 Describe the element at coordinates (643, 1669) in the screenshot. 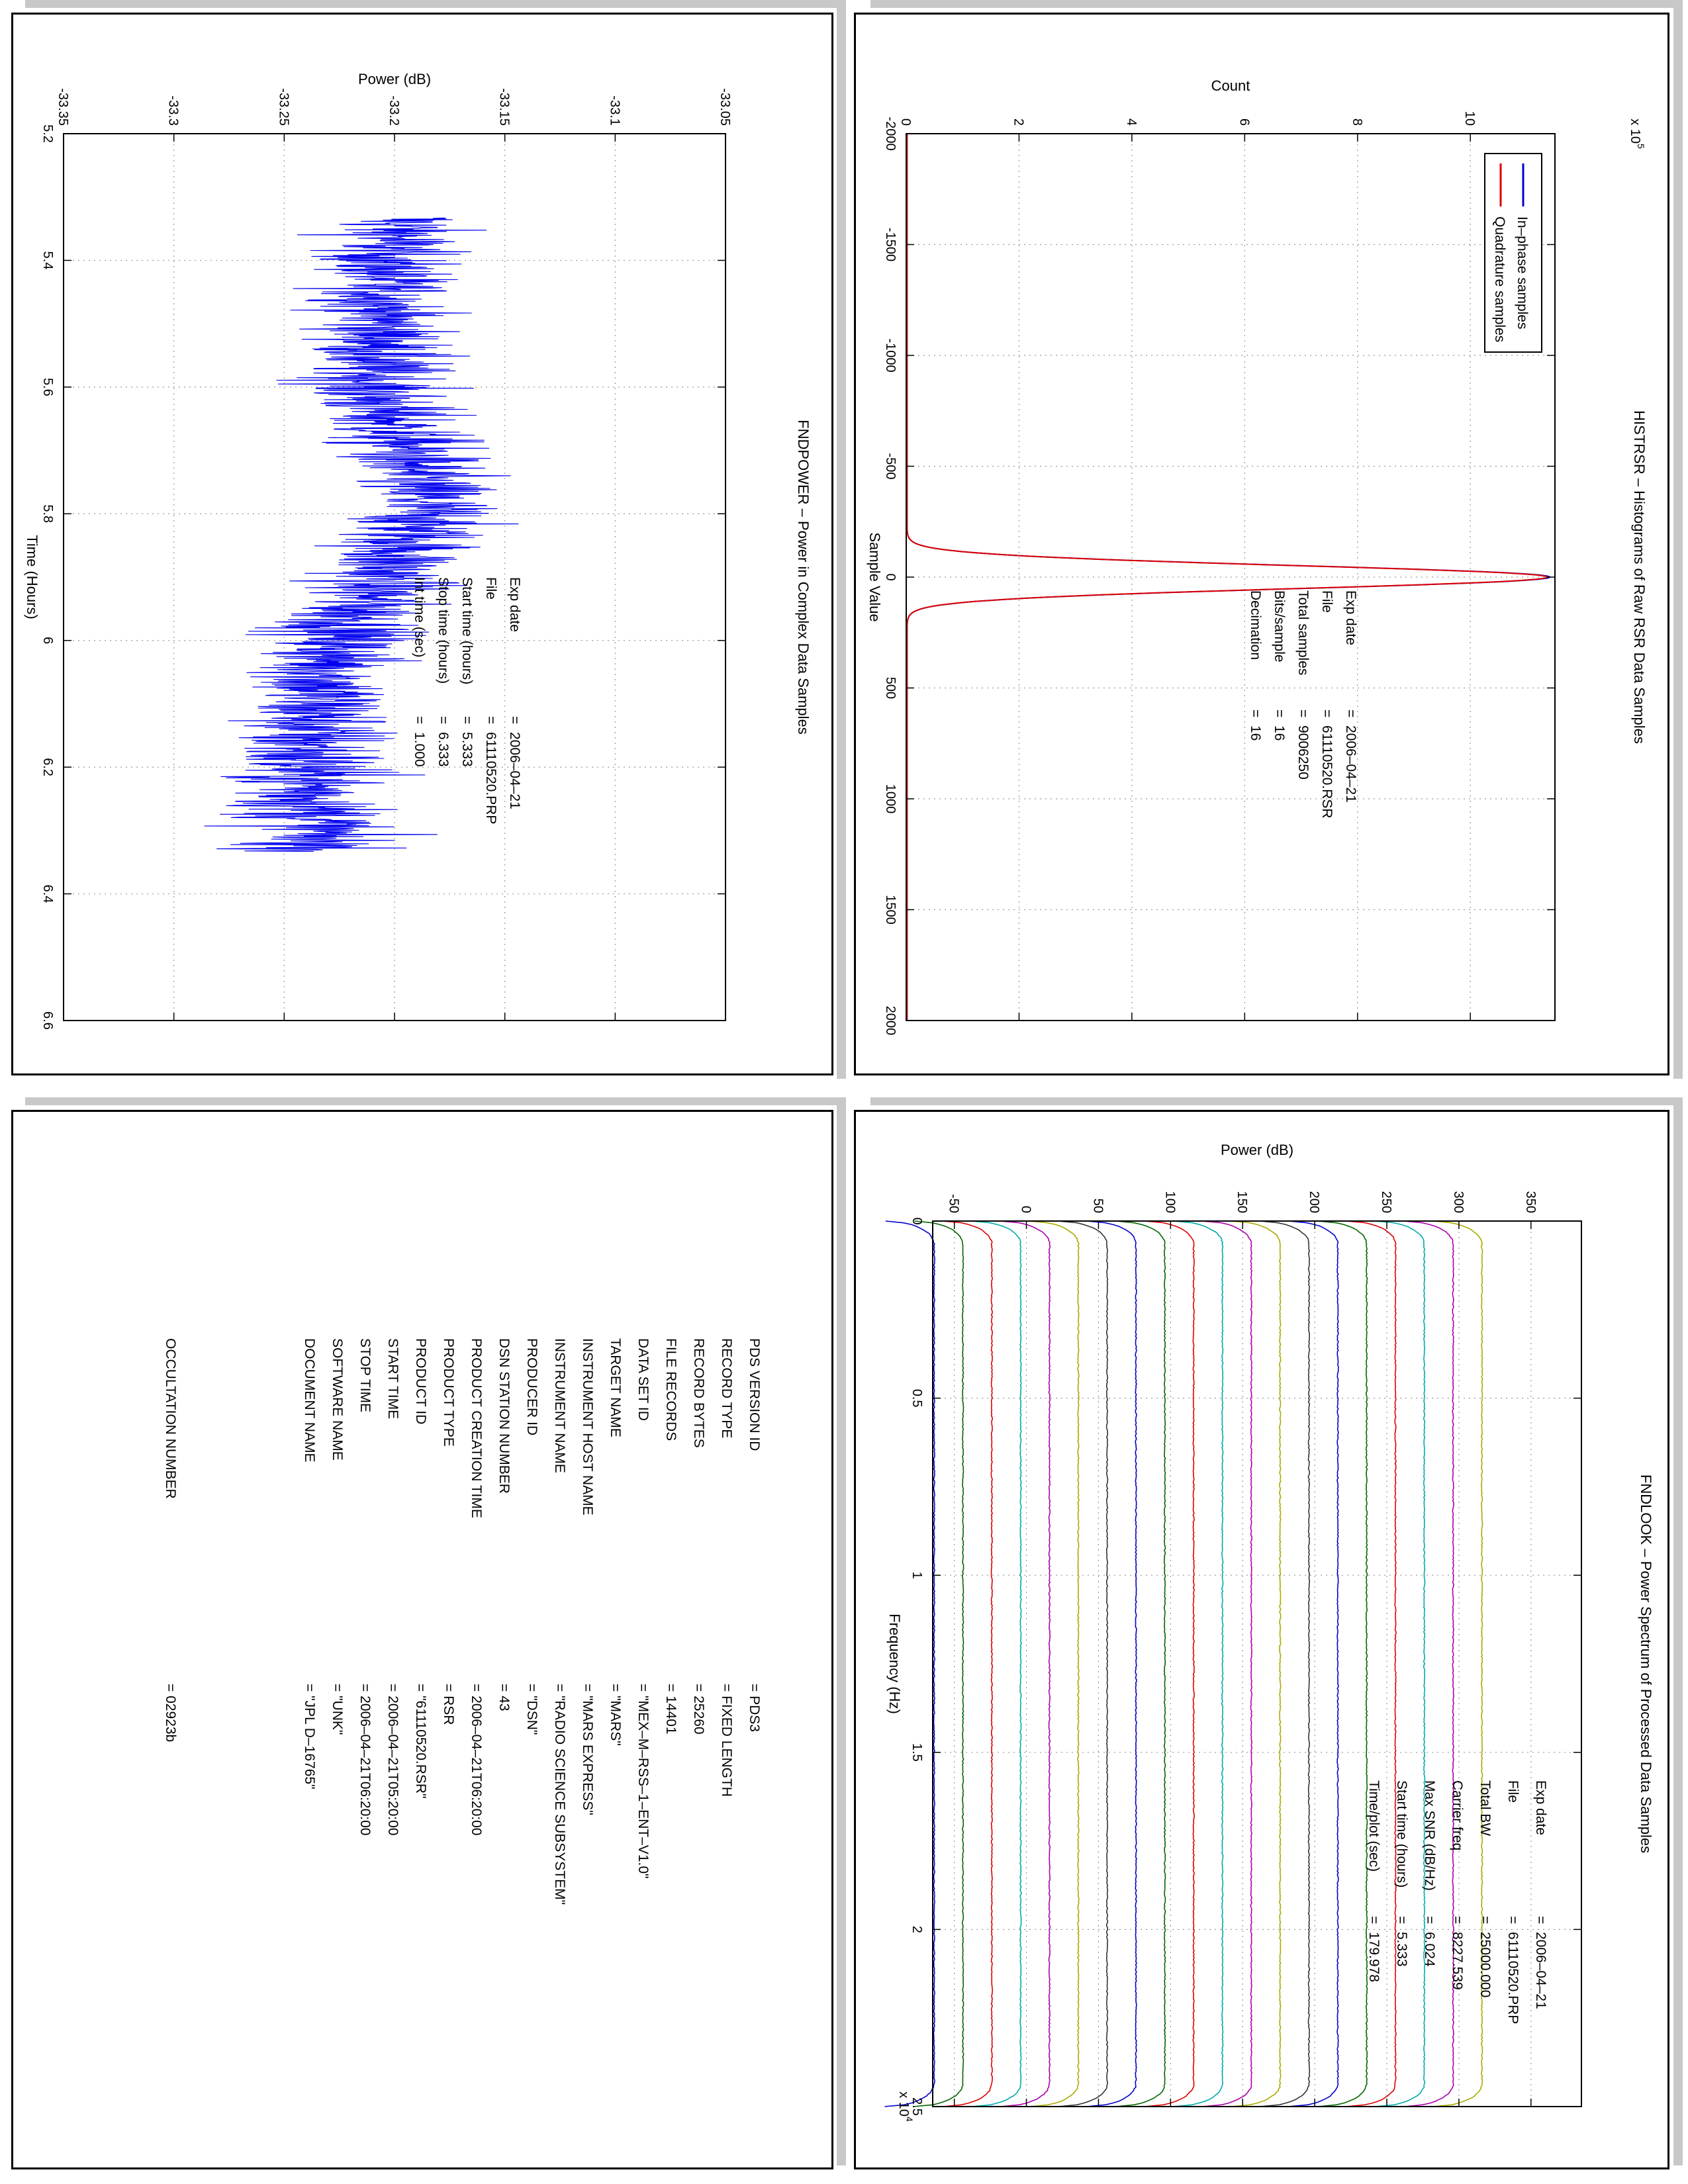

I see `pds-label-row: DATA SET ID = "MEX–M–RSS–1–ENT–V1.0"` at that location.